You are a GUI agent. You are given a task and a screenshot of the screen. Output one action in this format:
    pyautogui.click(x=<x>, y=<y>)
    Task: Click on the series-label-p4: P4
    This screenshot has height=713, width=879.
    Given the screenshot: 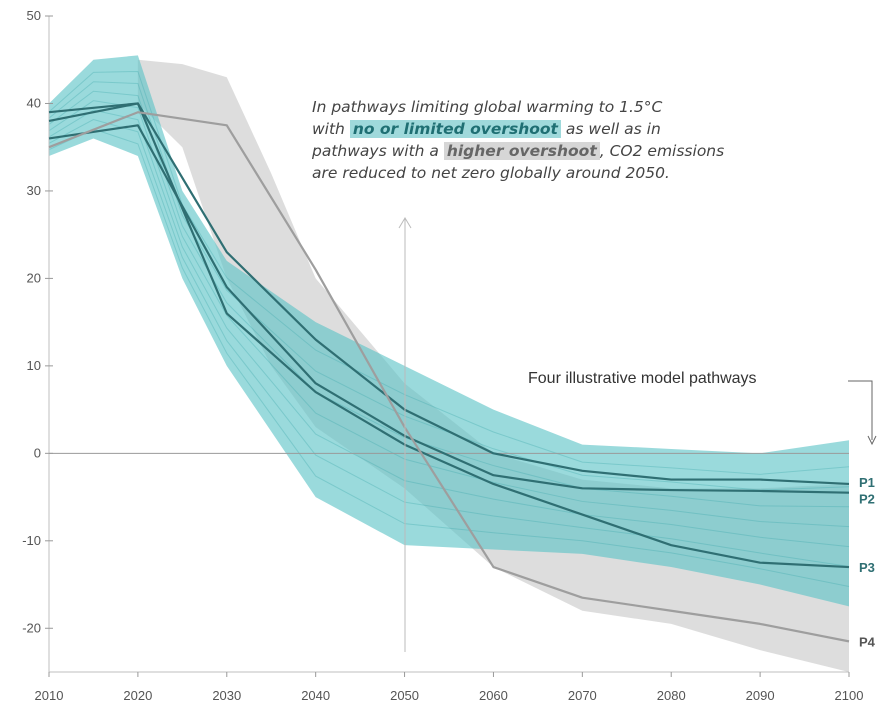 What is the action you would take?
    pyautogui.click(x=867, y=641)
    